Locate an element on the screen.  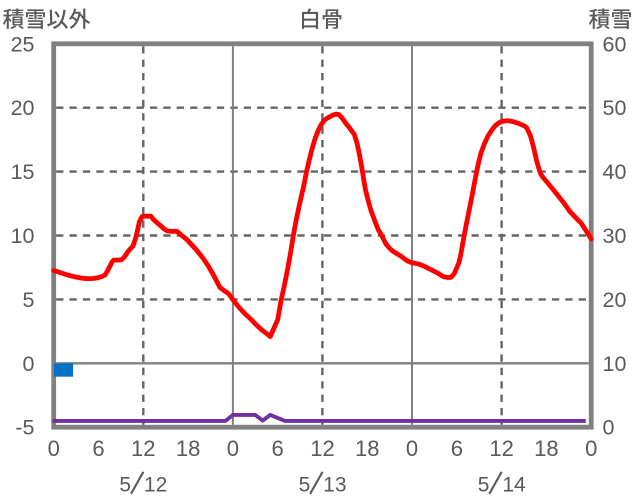
svg-text: -5 is located at coordinates (24, 428).